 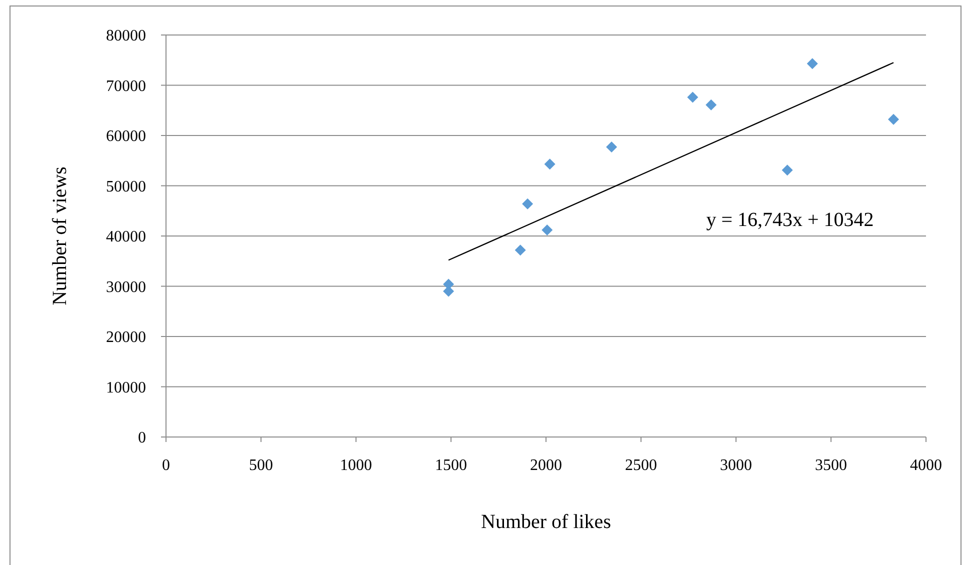 I want to click on x-tick-label: 2500, so click(x=641, y=465).